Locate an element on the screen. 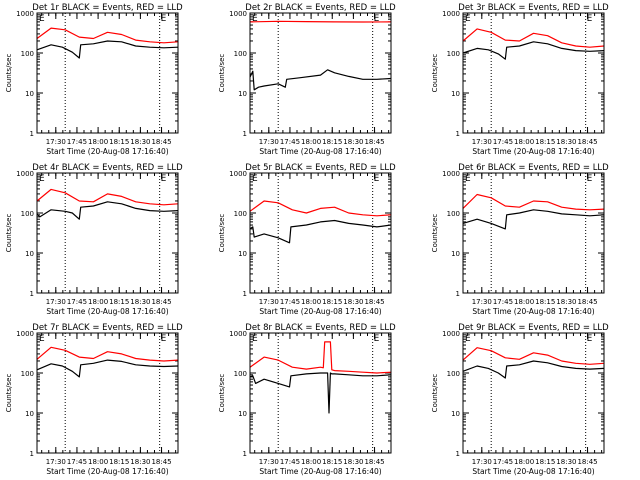  panel-title: Det 2r BLACK = Events, RED = LLD is located at coordinates (320, 8).